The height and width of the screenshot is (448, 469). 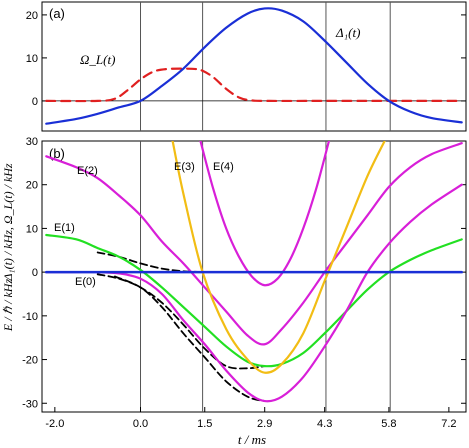 What do you see at coordinates (324, 424) in the screenshot?
I see `x-tick-label-4: 4.3` at bounding box center [324, 424].